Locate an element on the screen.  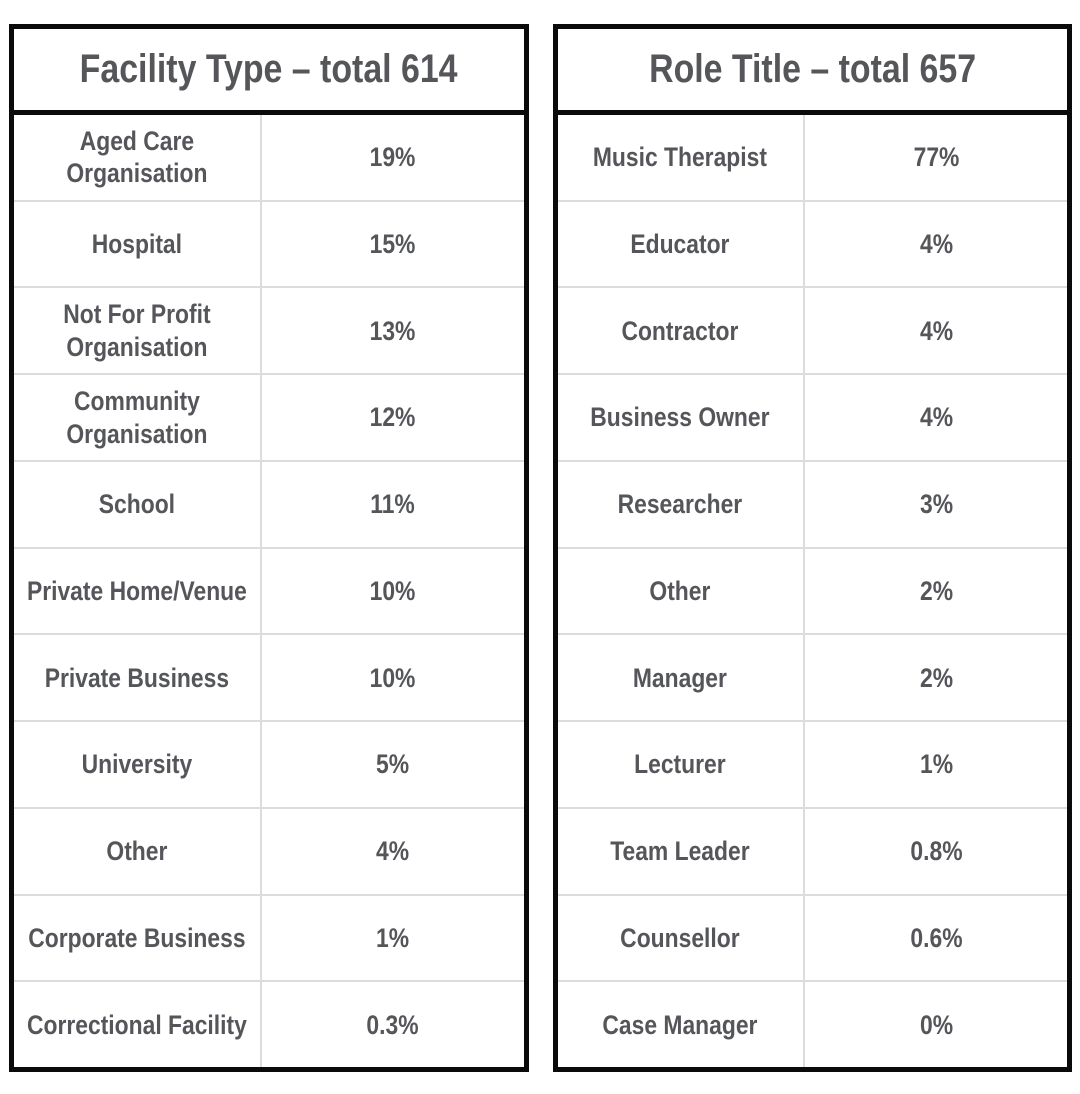
row-label: Correctional Facility is located at coordinates (136, 1024).